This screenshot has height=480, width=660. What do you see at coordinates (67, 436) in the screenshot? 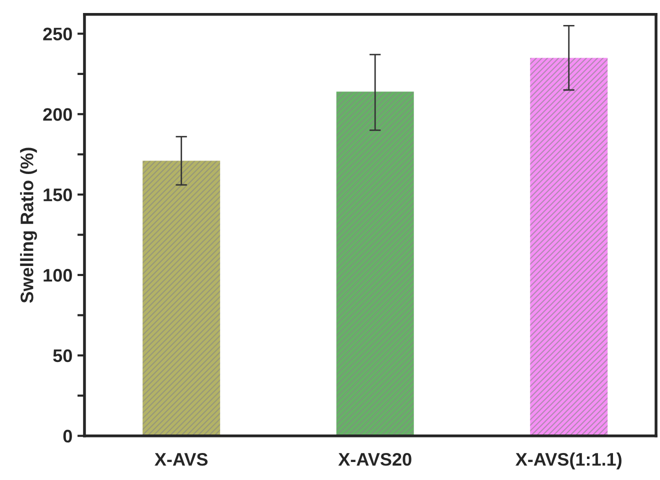
I see `y-tick-label: 0` at bounding box center [67, 436].